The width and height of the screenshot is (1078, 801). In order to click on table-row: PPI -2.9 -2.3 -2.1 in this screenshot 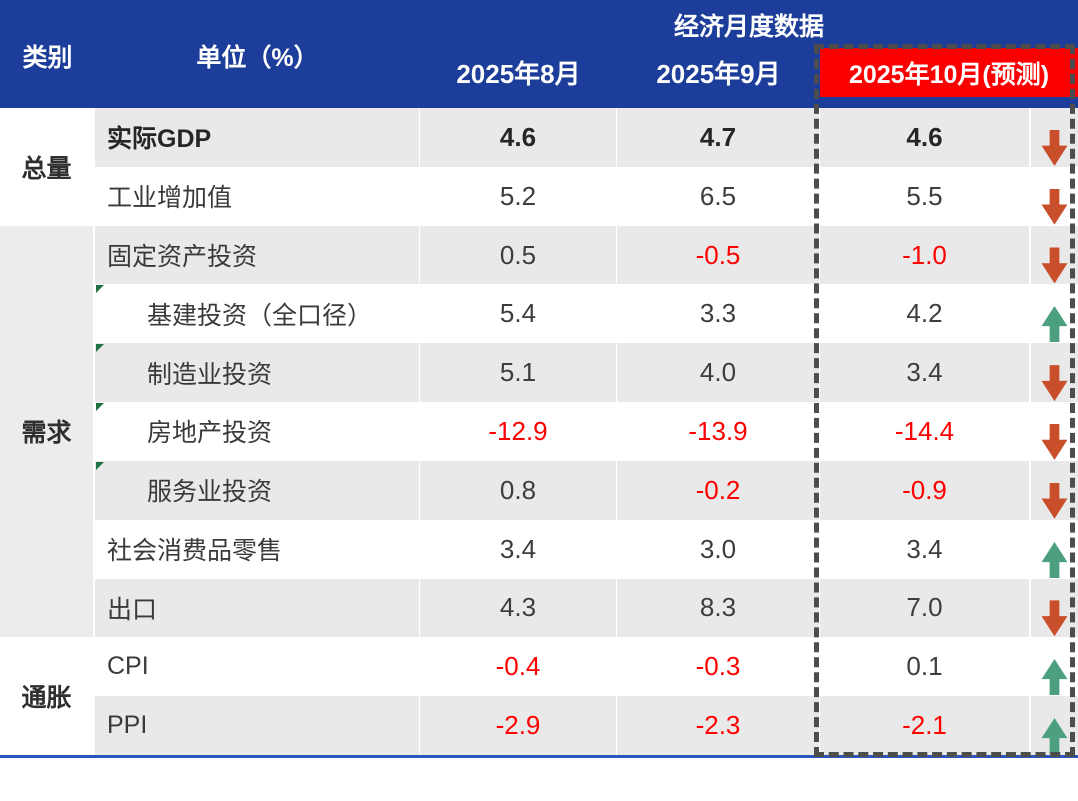, I will do `click(586, 725)`.